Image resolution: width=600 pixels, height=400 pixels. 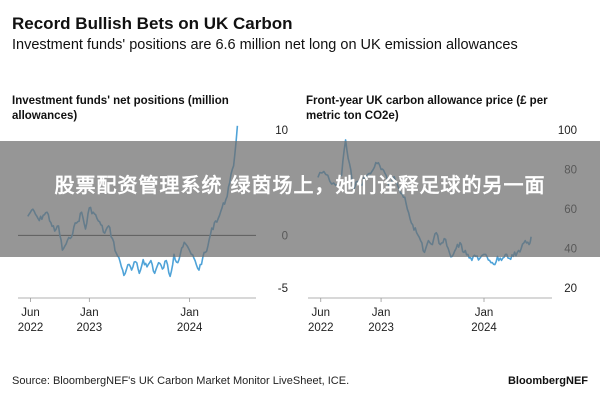 What do you see at coordinates (190, 328) in the screenshot?
I see `left-xtick-label: 2024` at bounding box center [190, 328].